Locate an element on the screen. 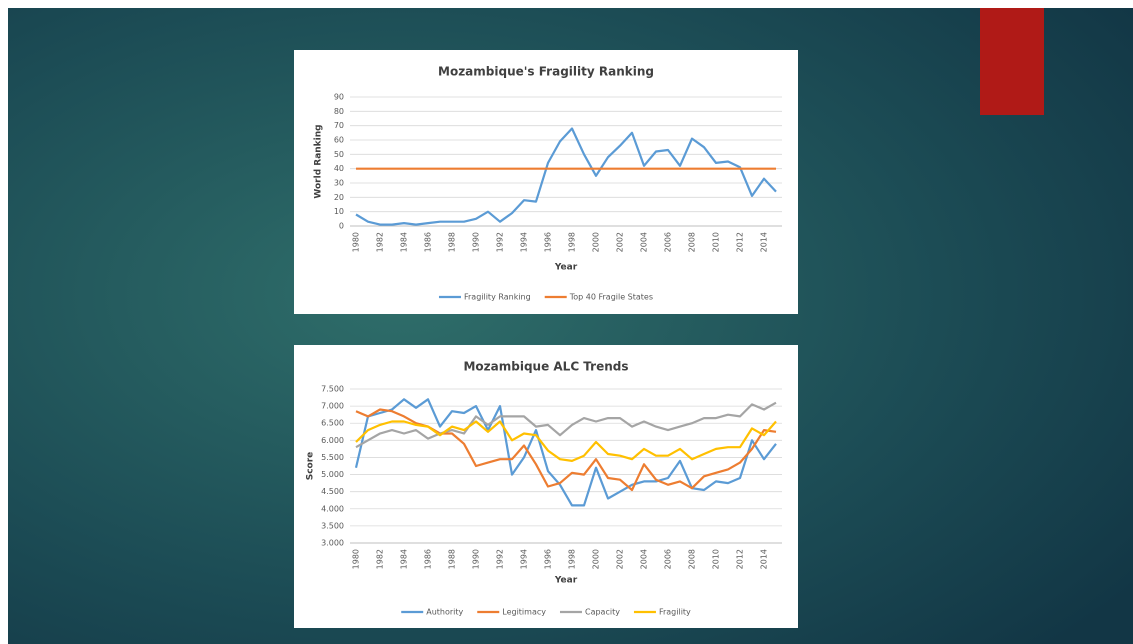 This screenshot has width=1133, height=644. y-tick-label: 3.500 is located at coordinates (332, 525).